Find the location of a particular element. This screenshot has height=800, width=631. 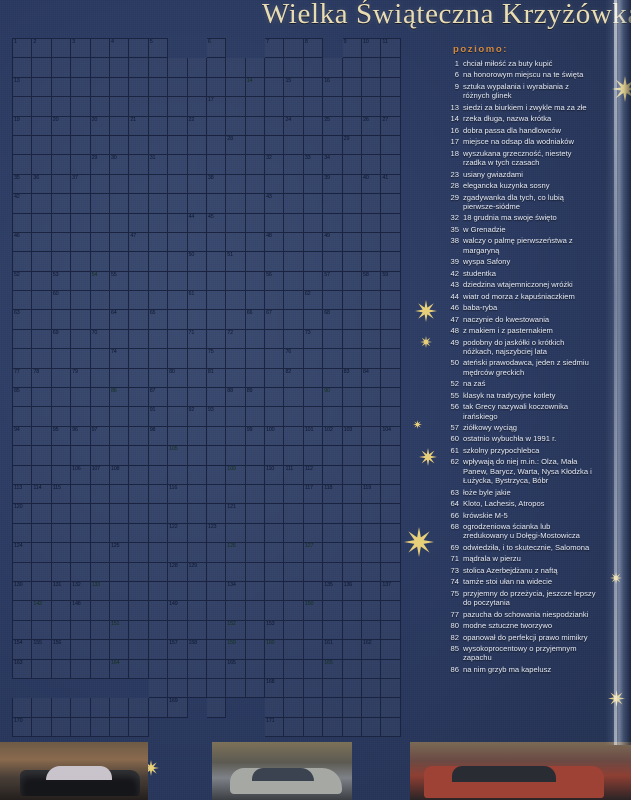

grid-cell: 131 is located at coordinates (61, 591).